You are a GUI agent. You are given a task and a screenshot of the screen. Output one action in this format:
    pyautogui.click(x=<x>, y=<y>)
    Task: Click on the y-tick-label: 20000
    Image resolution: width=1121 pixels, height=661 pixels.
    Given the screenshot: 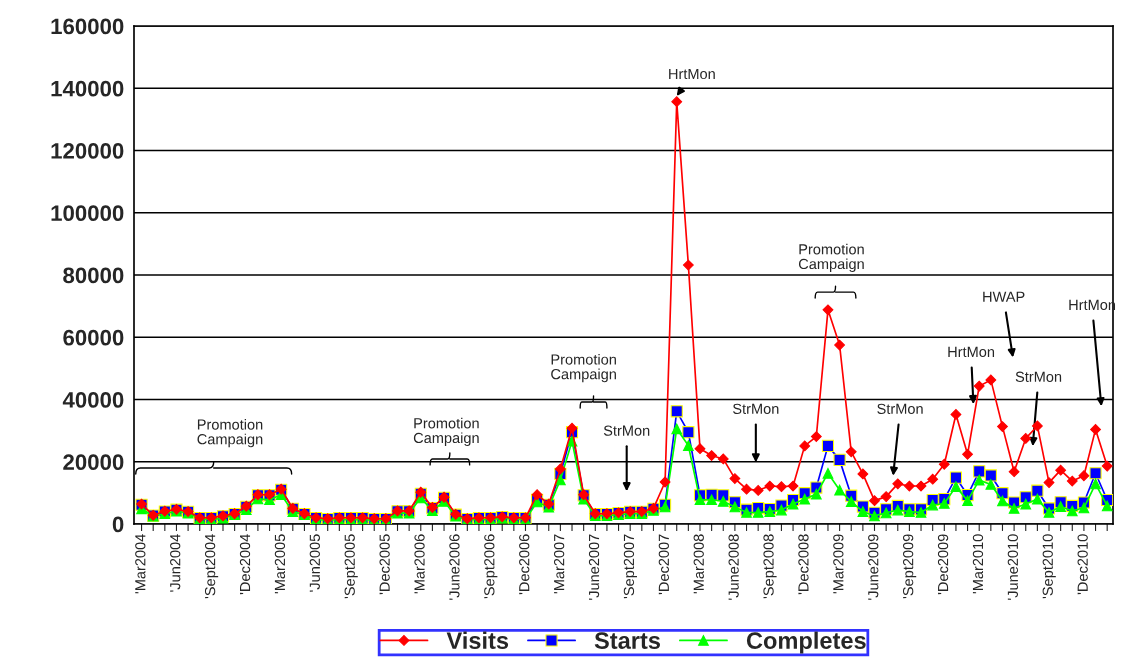 What is the action you would take?
    pyautogui.click(x=93, y=462)
    